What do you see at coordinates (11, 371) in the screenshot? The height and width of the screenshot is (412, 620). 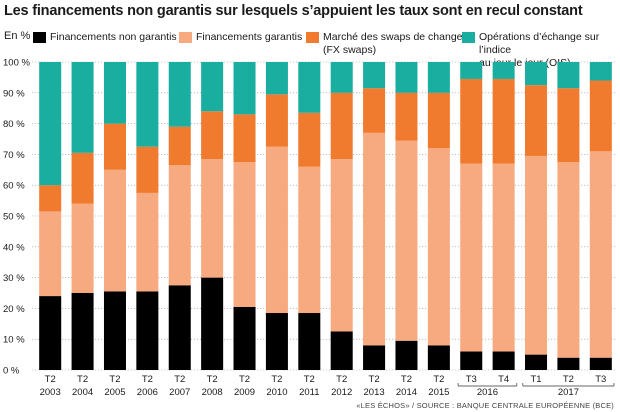 I see `y-tick-label: 0 %` at bounding box center [11, 371].